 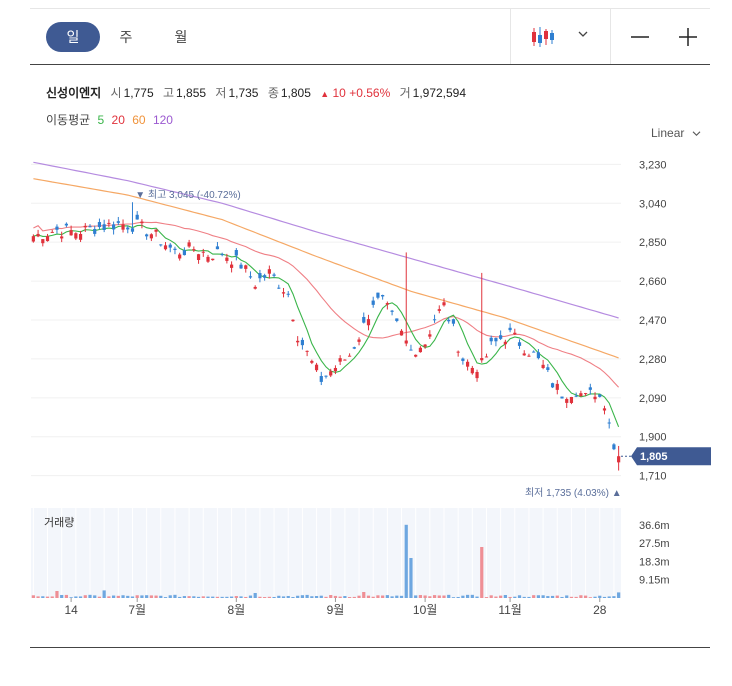 I want to click on period-tab-2: 월, so click(x=181, y=37).